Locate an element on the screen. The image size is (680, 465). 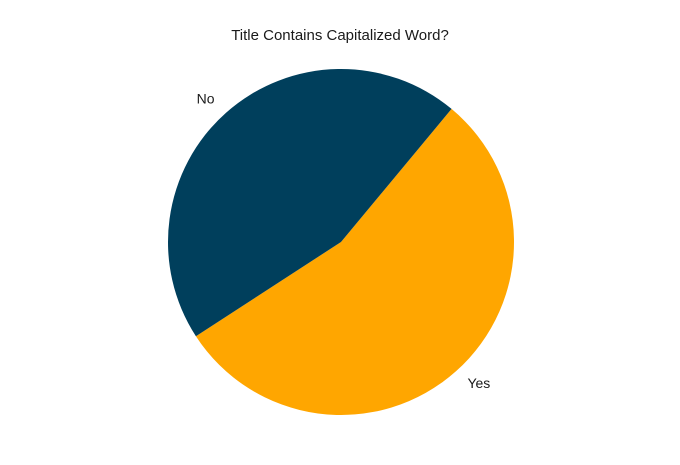
chart-title: Title Contains Capitalized Word? is located at coordinates (340, 35).